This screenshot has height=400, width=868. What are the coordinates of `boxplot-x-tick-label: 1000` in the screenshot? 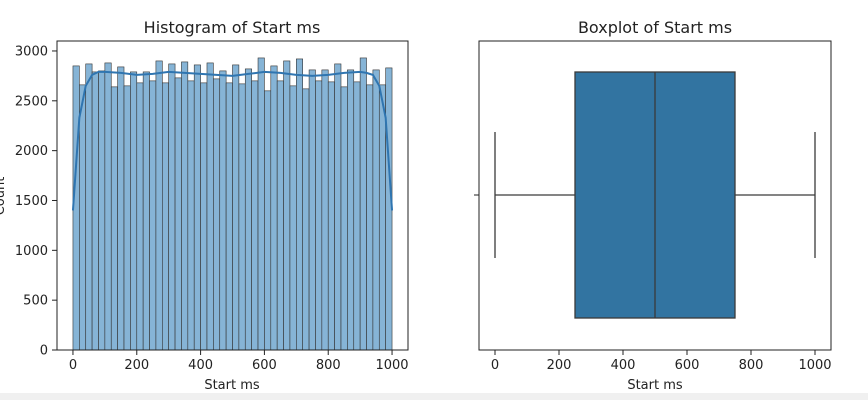 It's located at (814, 365).